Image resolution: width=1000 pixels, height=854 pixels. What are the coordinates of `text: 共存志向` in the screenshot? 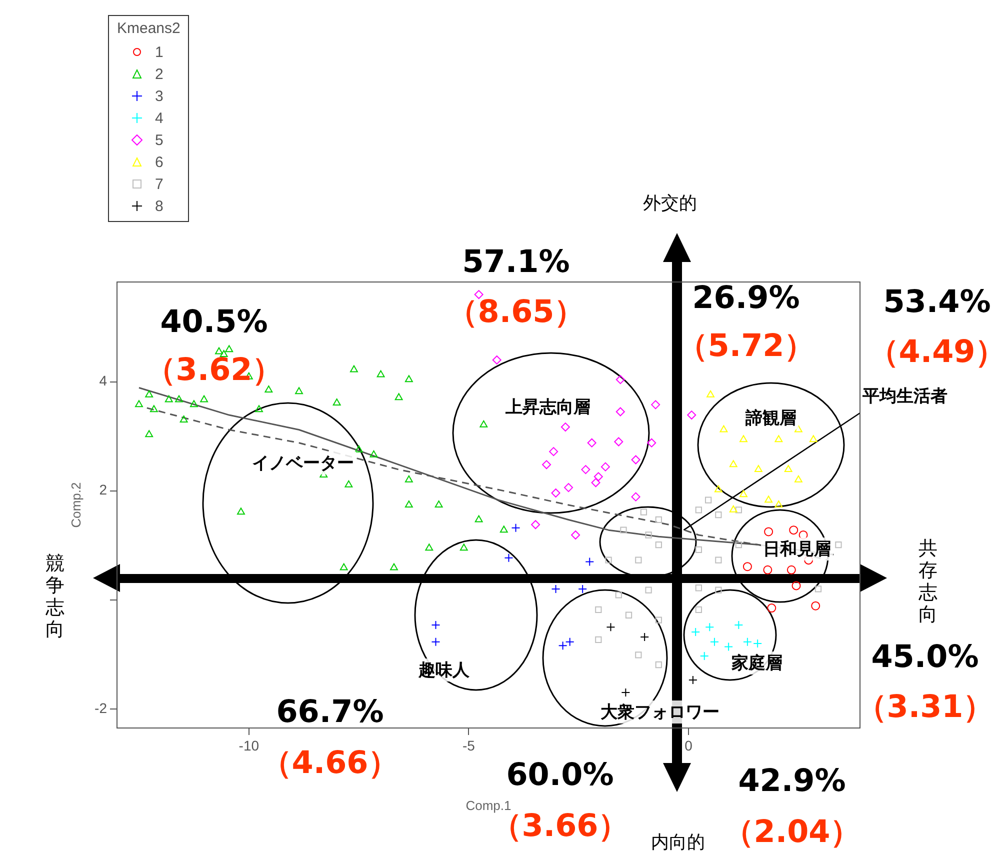 It's located at (928, 581).